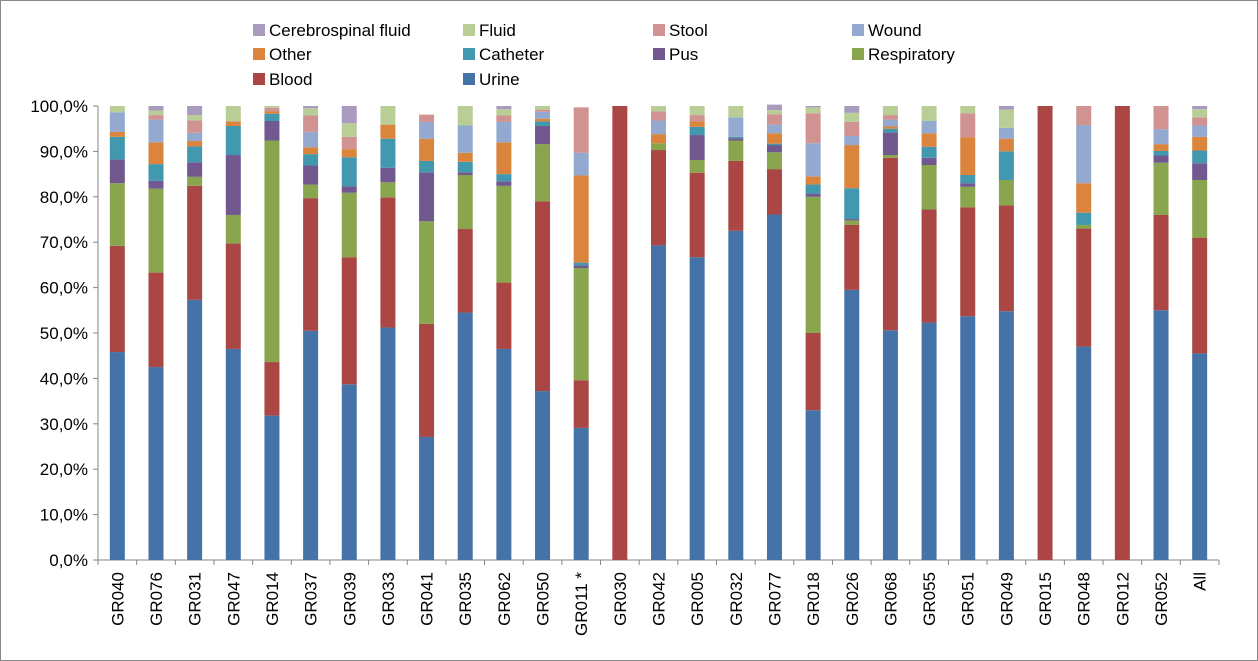 The height and width of the screenshot is (661, 1258). I want to click on y-tick-label: 10,0%, so click(64, 515).